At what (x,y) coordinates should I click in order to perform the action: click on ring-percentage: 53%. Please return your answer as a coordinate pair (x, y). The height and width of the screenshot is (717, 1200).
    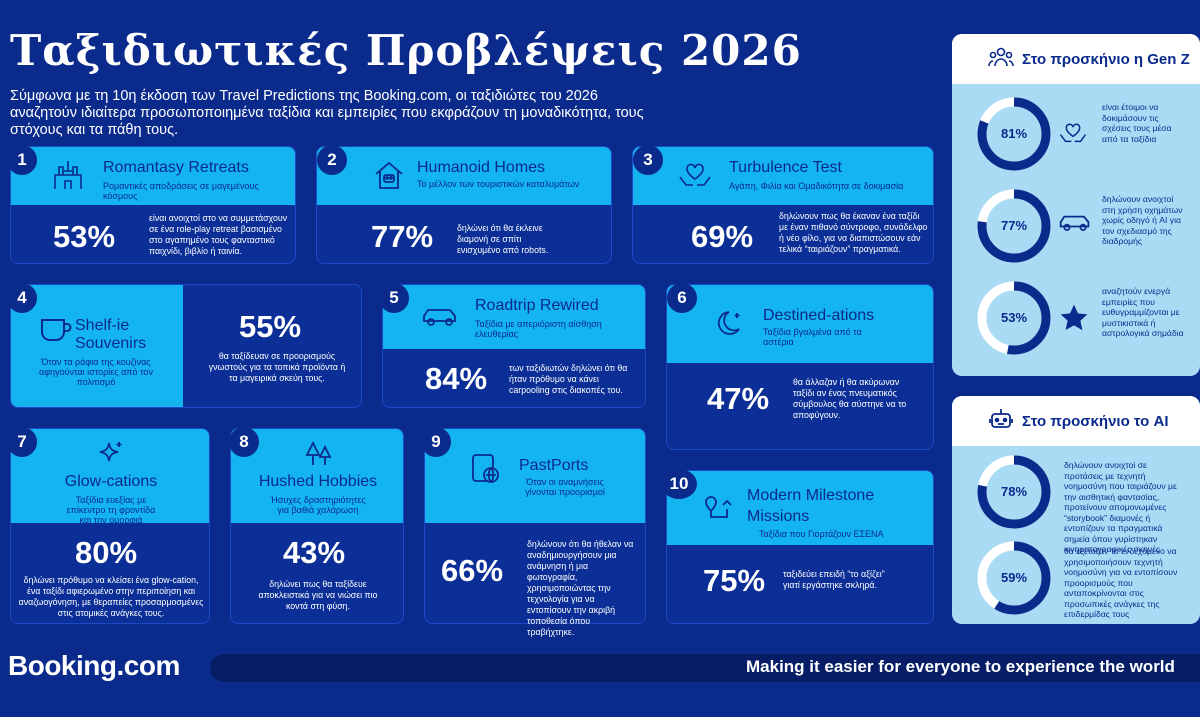
    Looking at the image, I should click on (1014, 317).